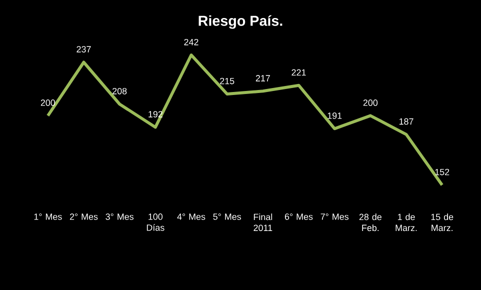  I want to click on data-label: 242, so click(191, 42).